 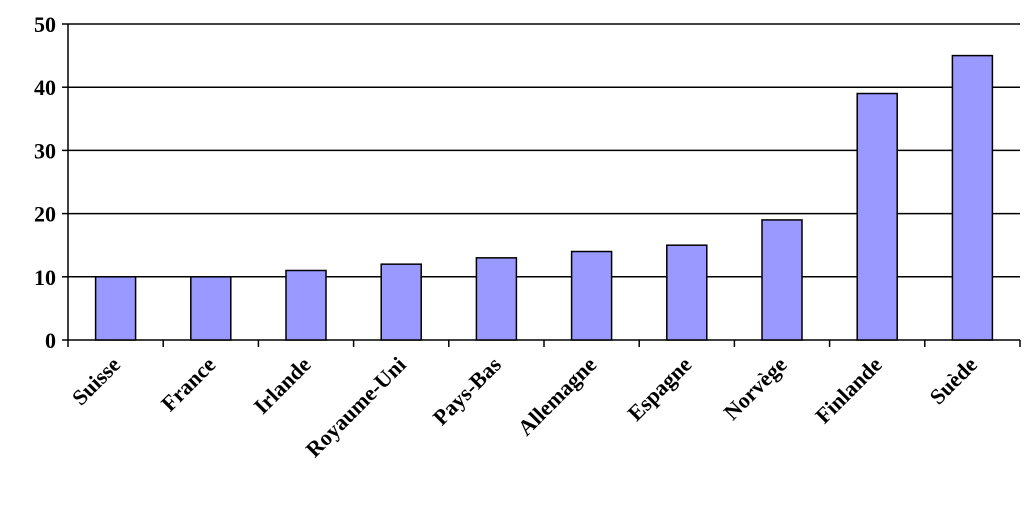 I want to click on y-tick-label: 0, so click(x=50, y=340).